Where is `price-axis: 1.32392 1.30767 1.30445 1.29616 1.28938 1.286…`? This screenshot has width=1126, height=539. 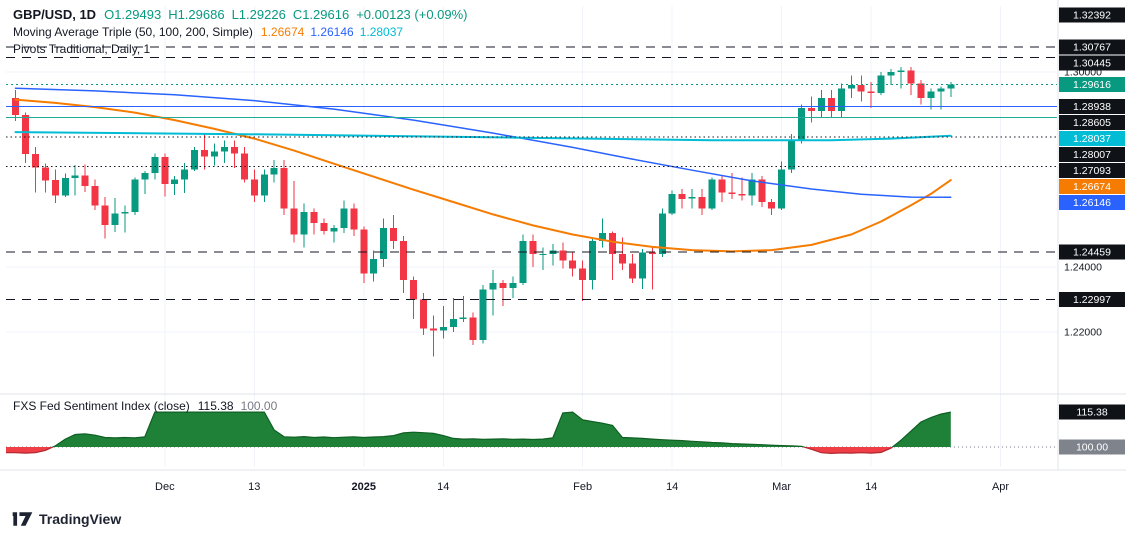 price-axis: 1.32392 1.30767 1.30445 1.29616 1.28938 1.286… is located at coordinates (1092, 231).